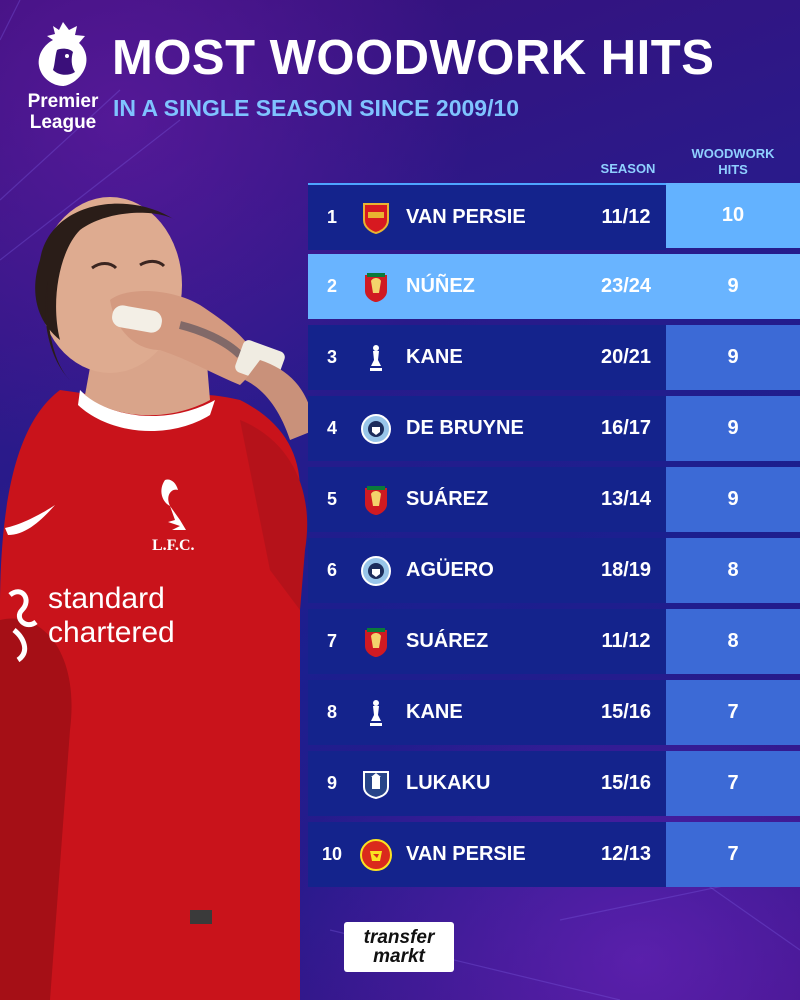 The image size is (800, 1000). I want to click on table-row: 1 VAN PERSIE 11/12 10, so click(554, 218).